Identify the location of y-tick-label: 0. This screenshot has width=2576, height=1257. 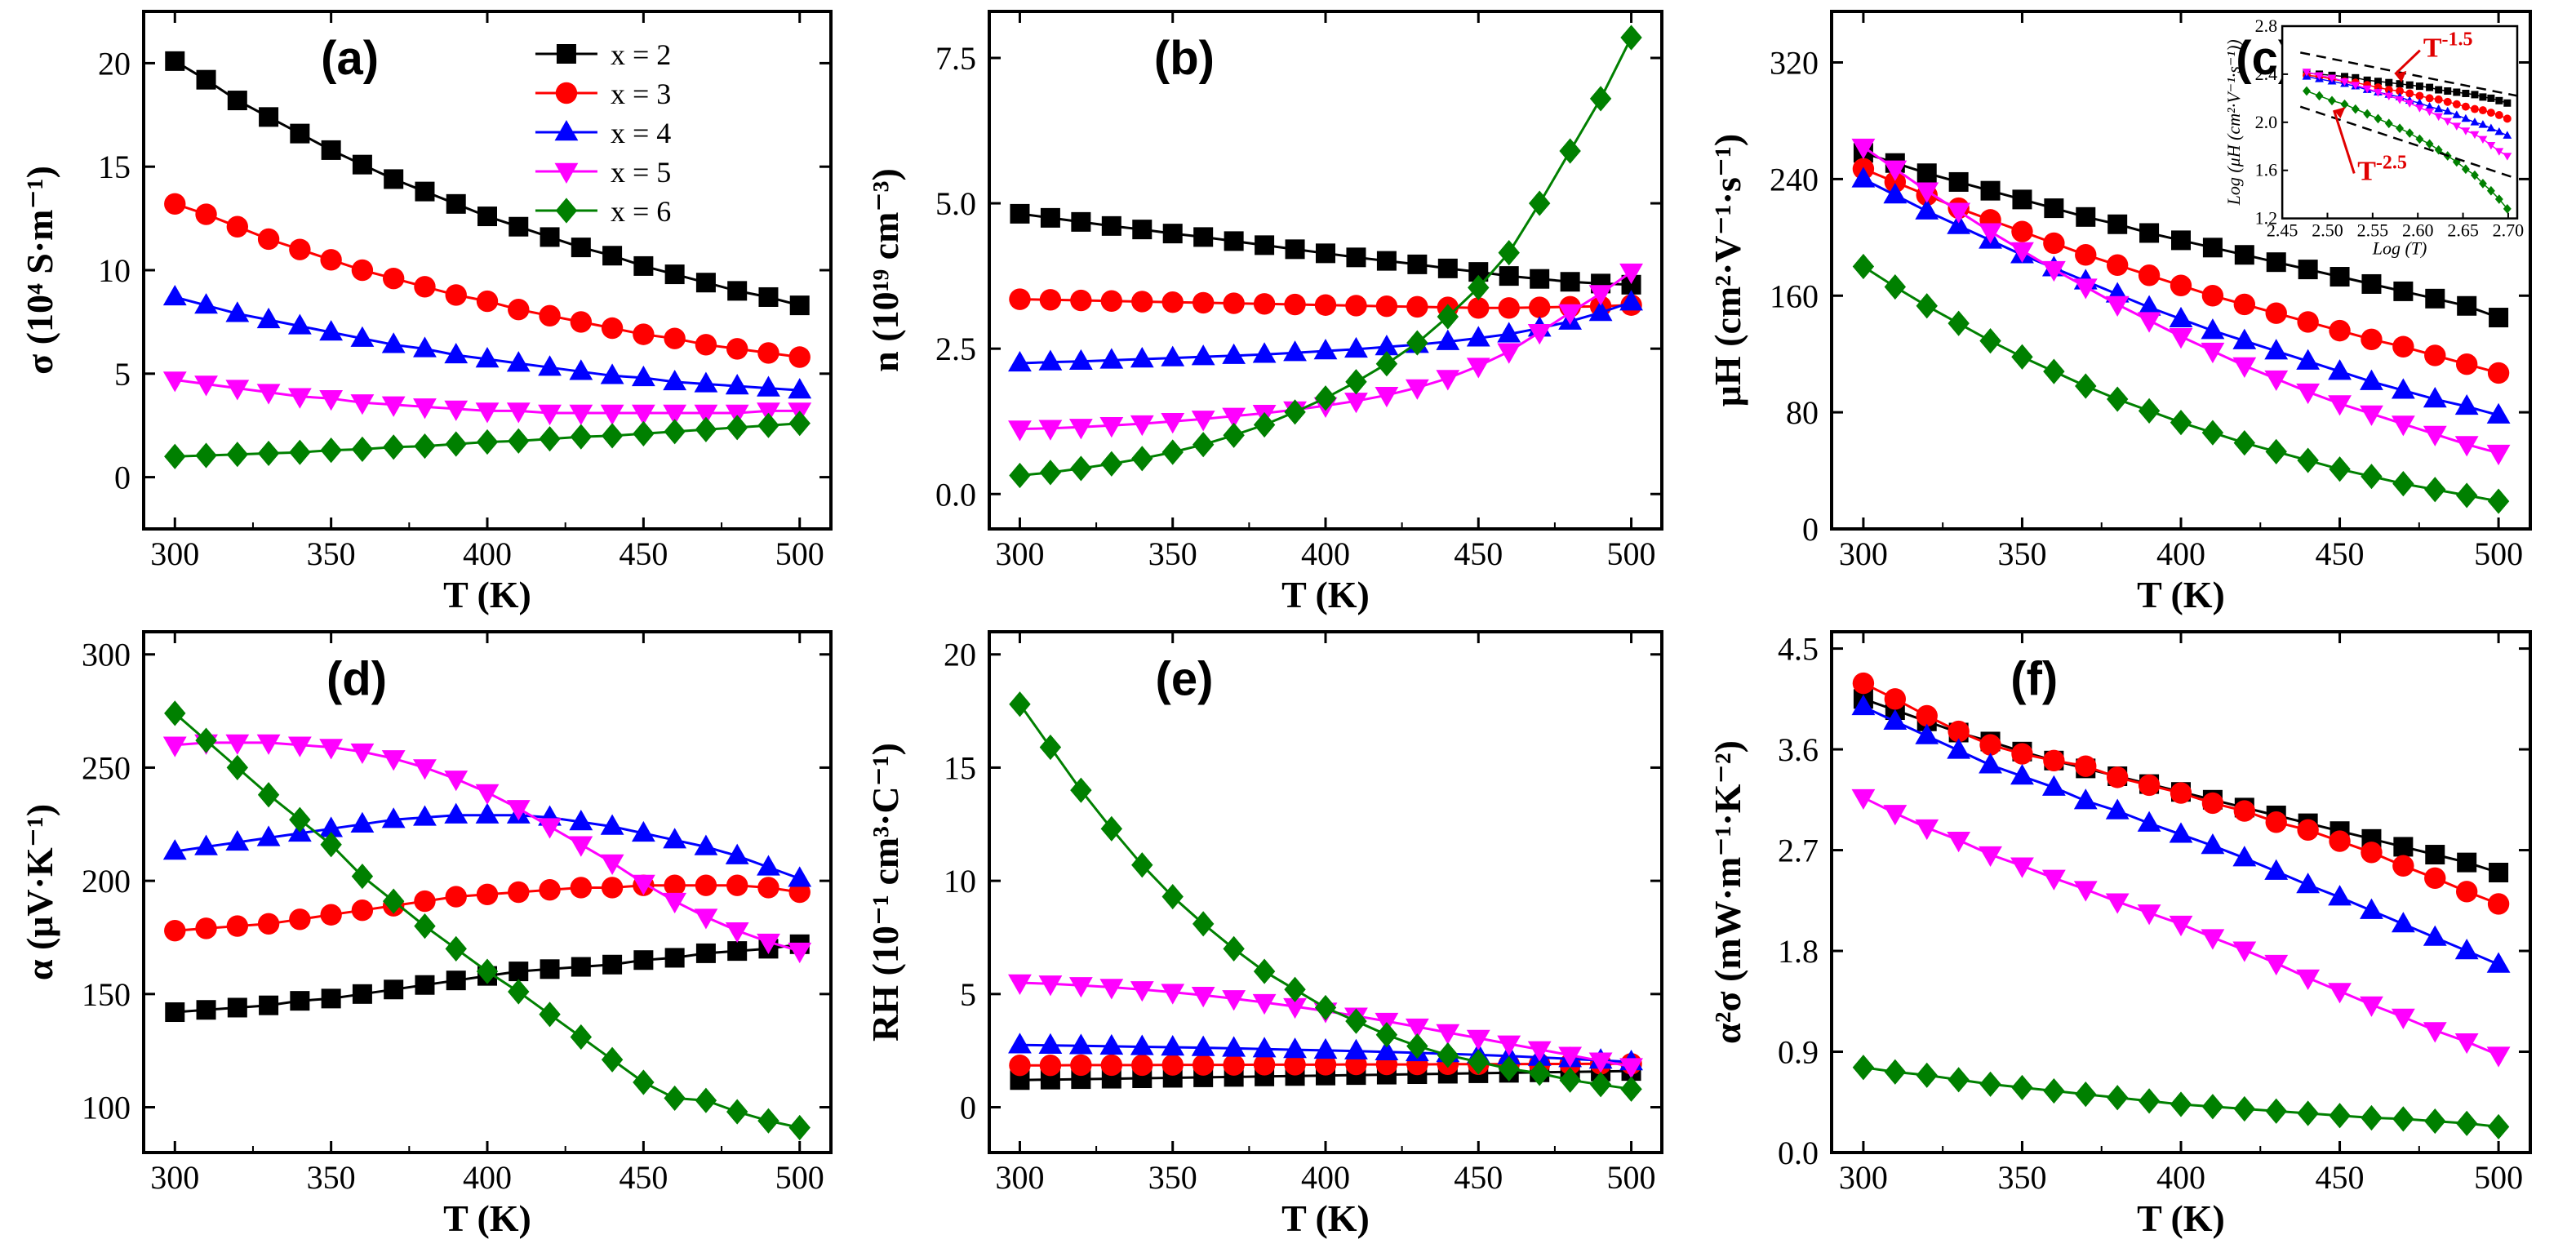
(968, 1108).